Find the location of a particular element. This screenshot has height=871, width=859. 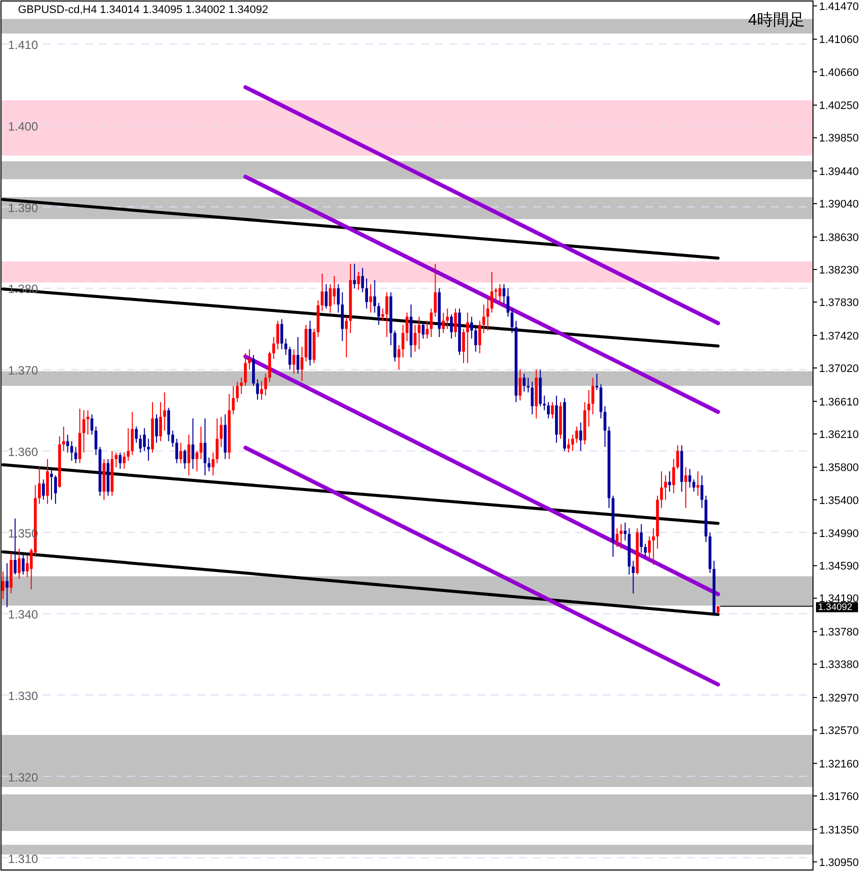

y2-tick-label: 1.35400 is located at coordinates (839, 500).